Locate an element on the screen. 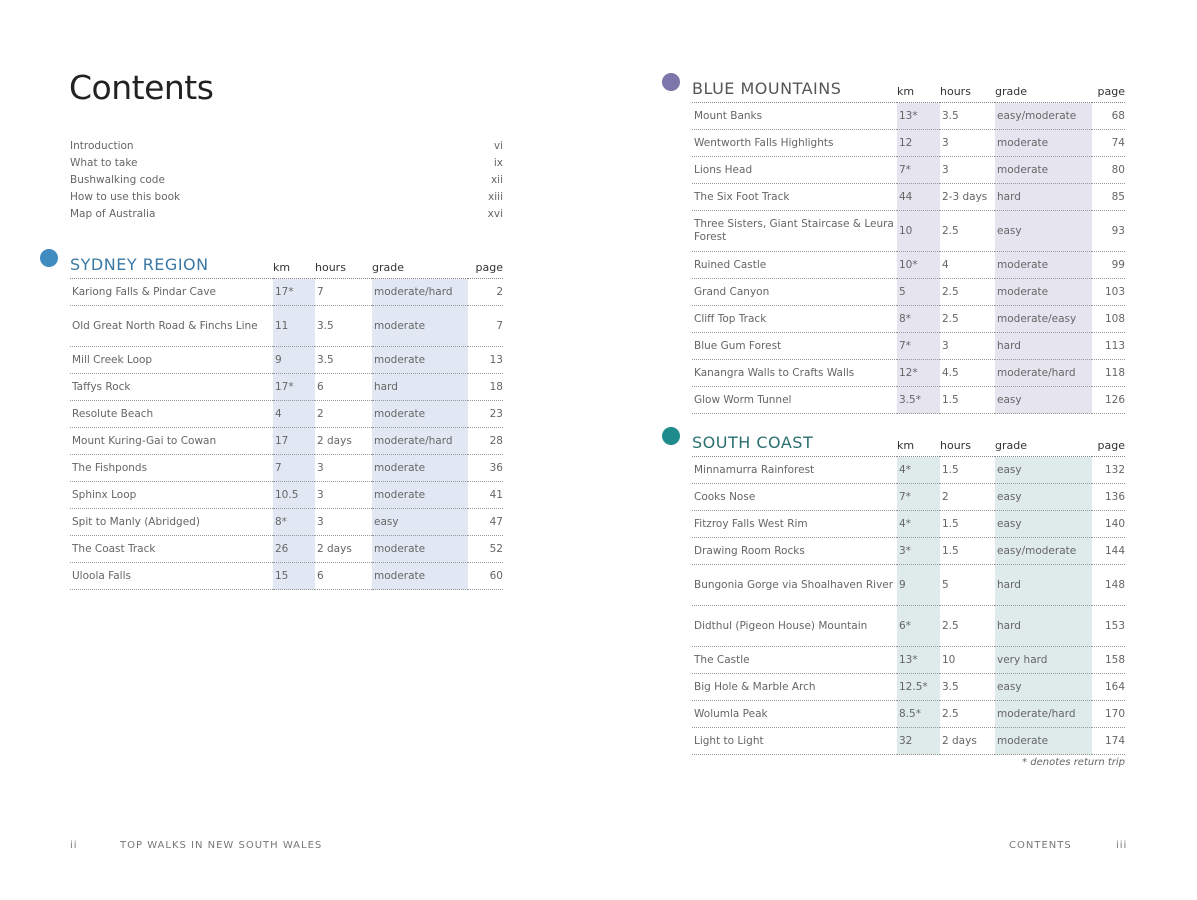 This screenshot has height=900, width=1197. table-row: Lions Head 7* 3 moderate 80 is located at coordinates (908, 170).